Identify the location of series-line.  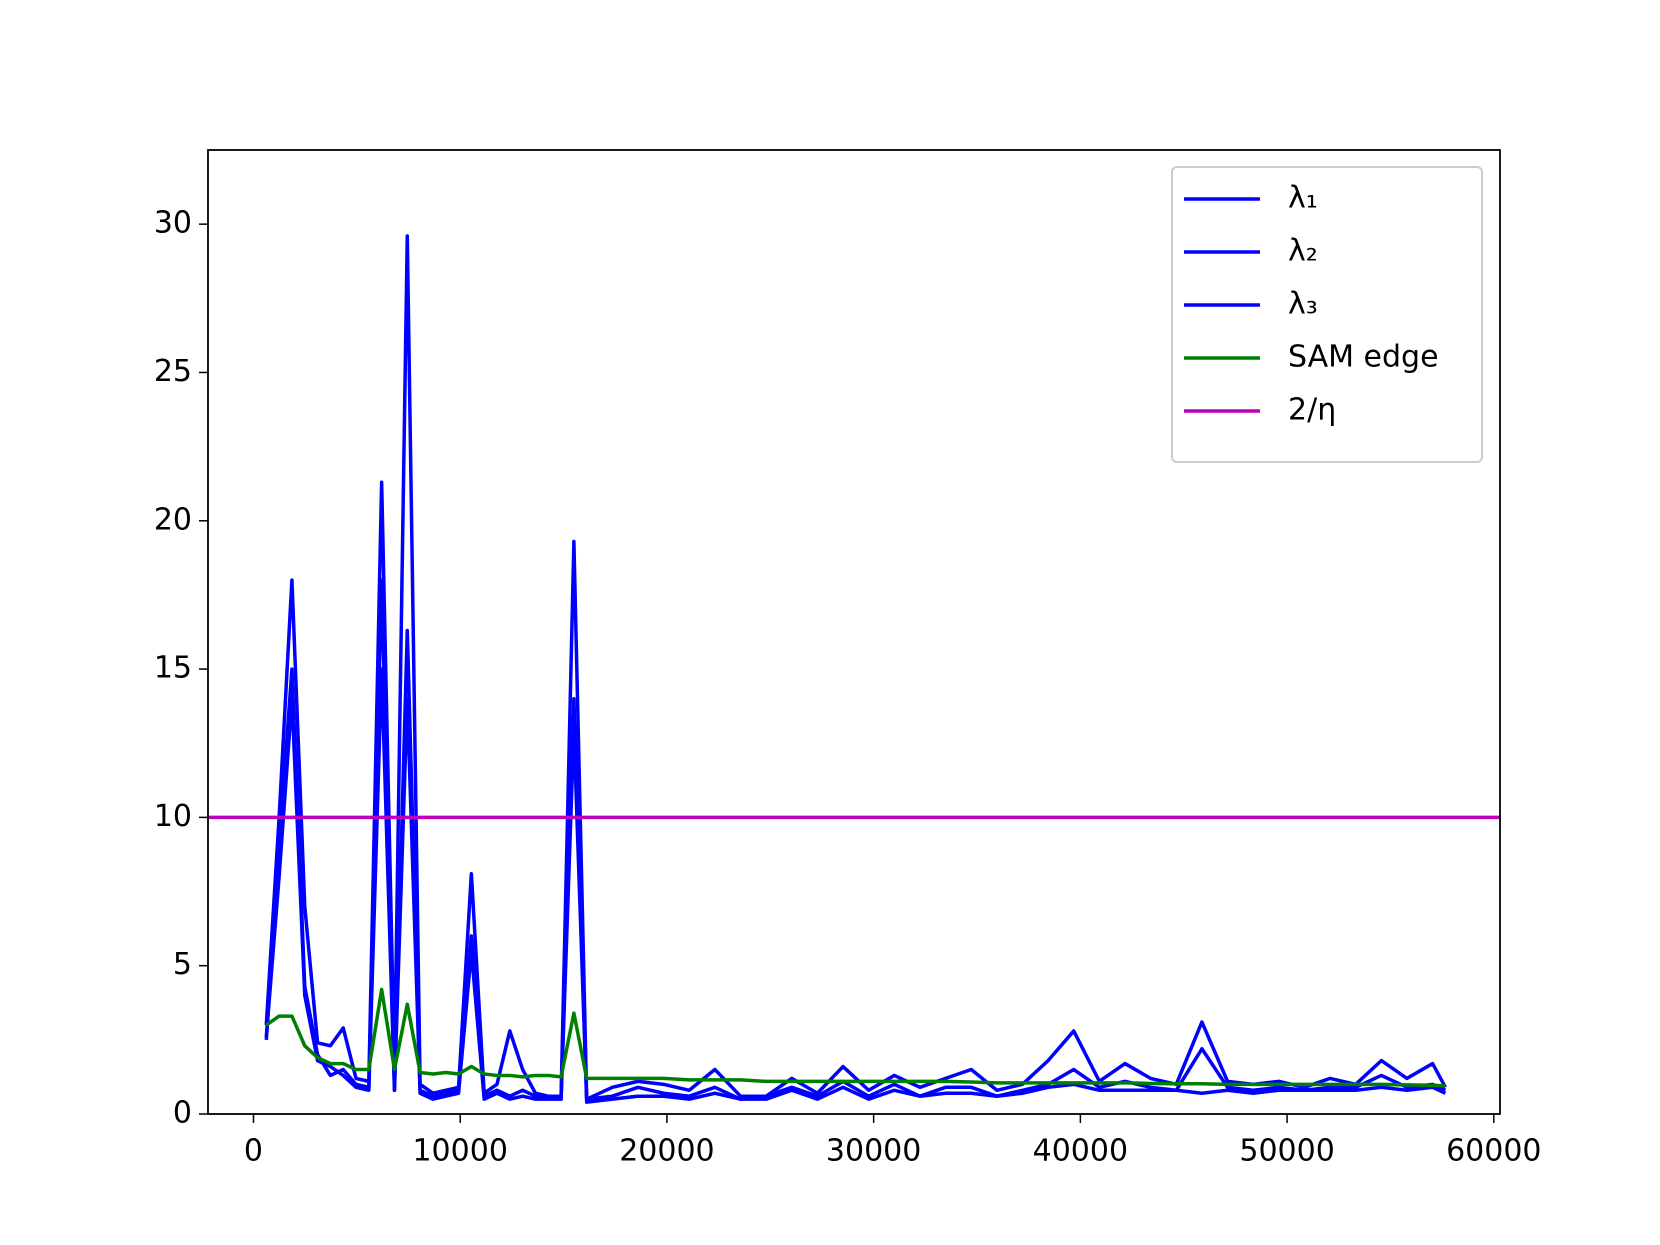
(855, 1037).